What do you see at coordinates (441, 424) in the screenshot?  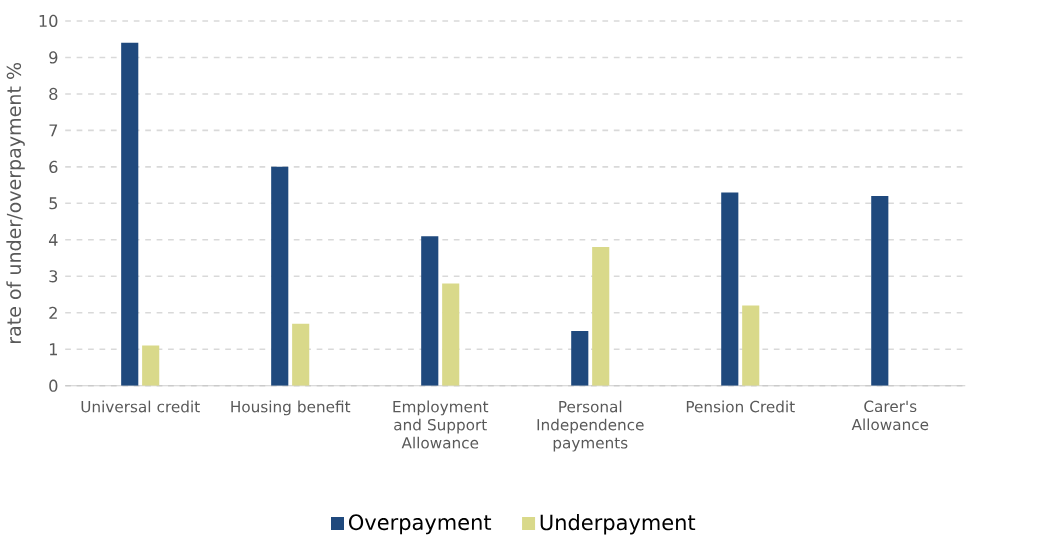 I see `x-tick-label: Employment and Support Allowance` at bounding box center [441, 424].